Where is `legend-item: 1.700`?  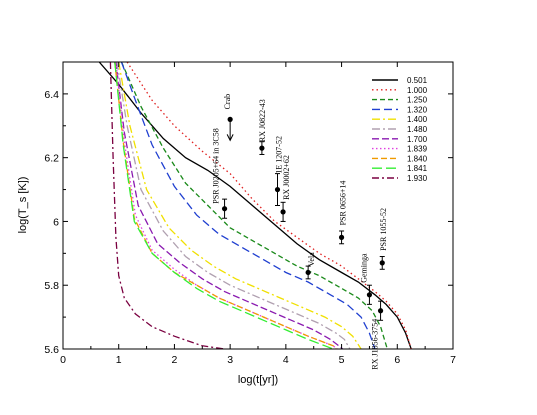
legend-item: 1.700 is located at coordinates (400, 139).